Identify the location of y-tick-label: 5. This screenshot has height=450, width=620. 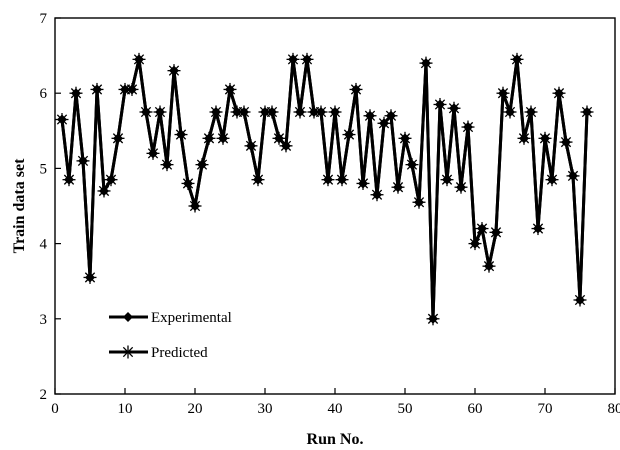
(44, 169).